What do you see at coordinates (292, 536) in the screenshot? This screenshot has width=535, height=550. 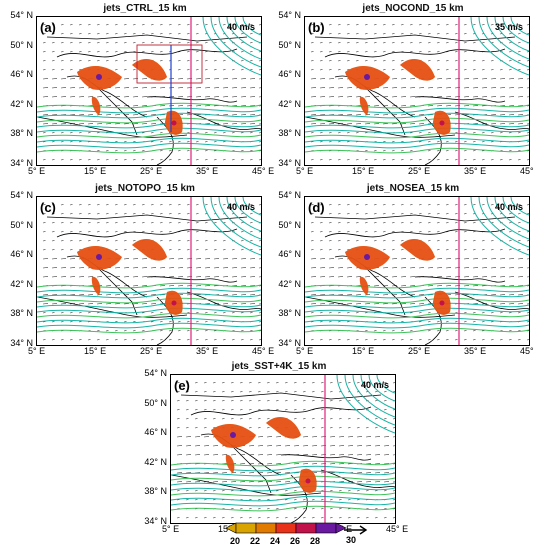 I see `colorbar: 20 22 24 26 28` at bounding box center [292, 536].